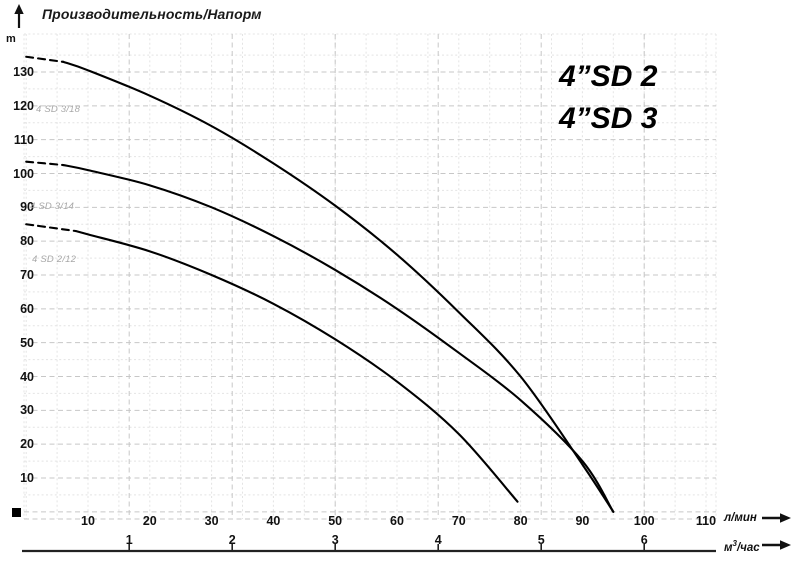 This screenshot has height=572, width=797. I want to click on y-tick-label: 80, so click(27, 241).